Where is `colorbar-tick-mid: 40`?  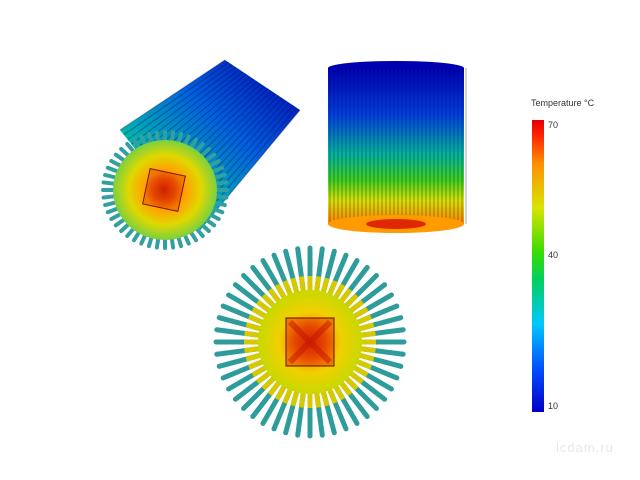
colorbar-tick-mid: 40 is located at coordinates (553, 255).